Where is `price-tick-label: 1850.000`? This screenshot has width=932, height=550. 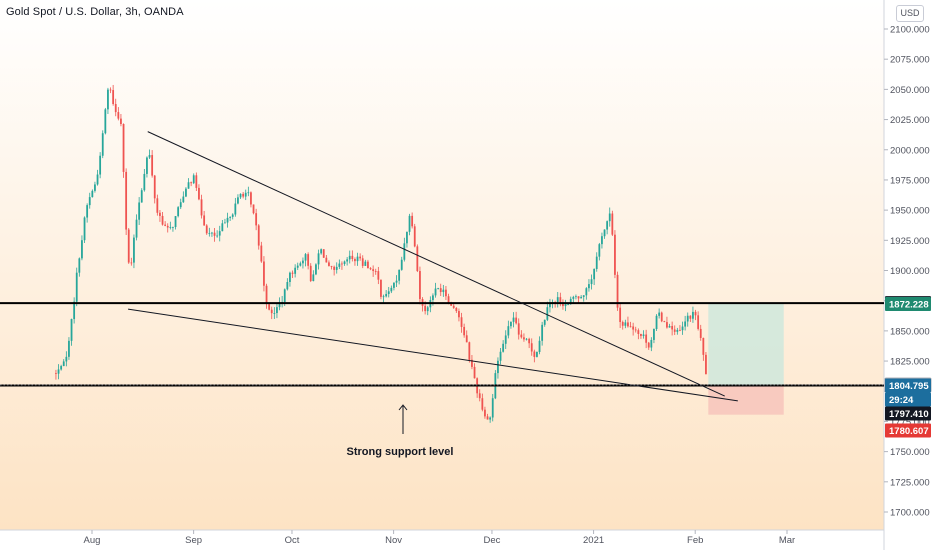 price-tick-label: 1850.000 is located at coordinates (910, 331).